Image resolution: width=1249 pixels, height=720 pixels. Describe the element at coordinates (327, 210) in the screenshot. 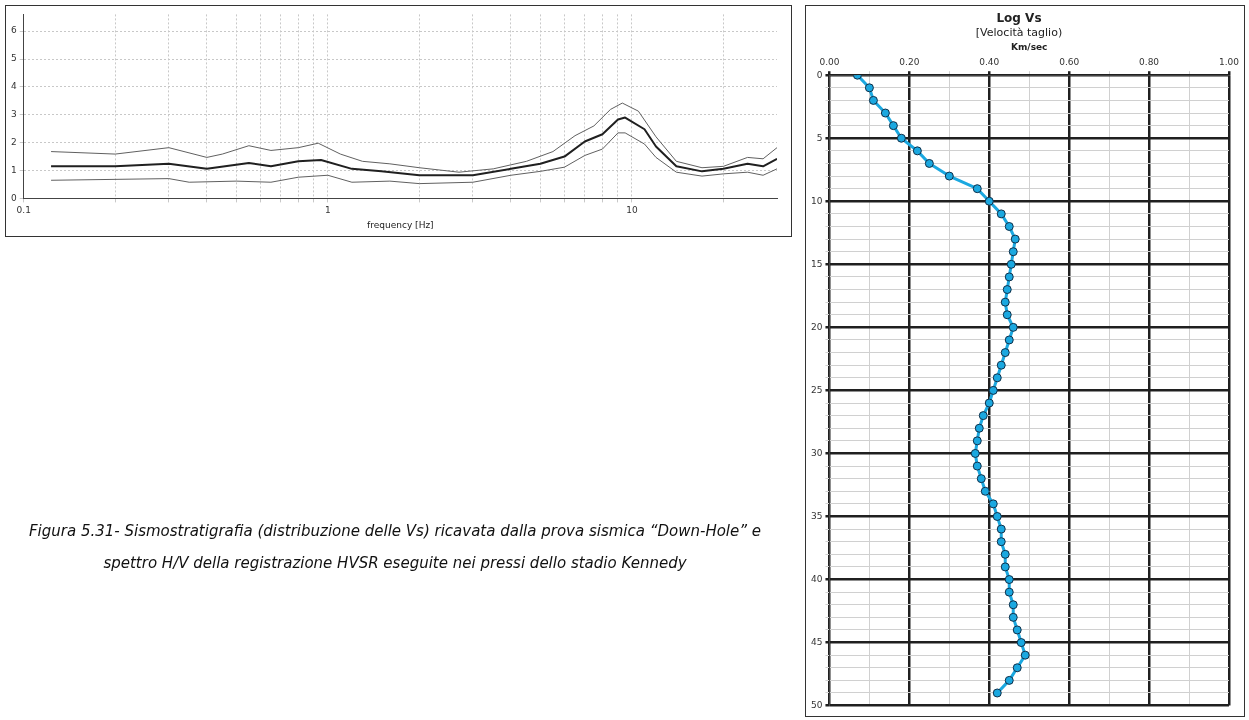

I see `x-tick-label: 1` at that location.